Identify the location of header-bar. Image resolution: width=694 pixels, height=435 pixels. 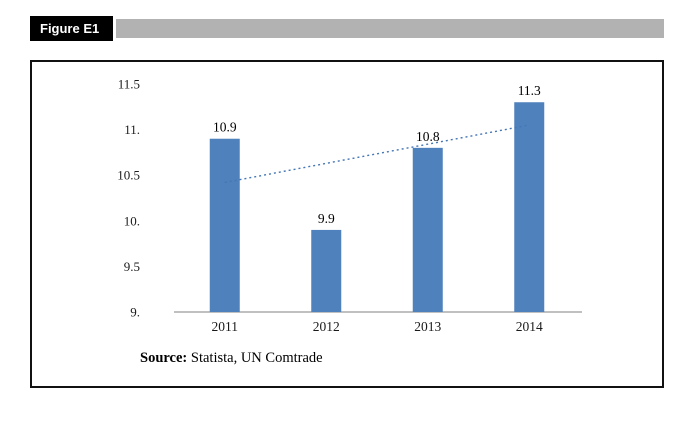
(390, 28).